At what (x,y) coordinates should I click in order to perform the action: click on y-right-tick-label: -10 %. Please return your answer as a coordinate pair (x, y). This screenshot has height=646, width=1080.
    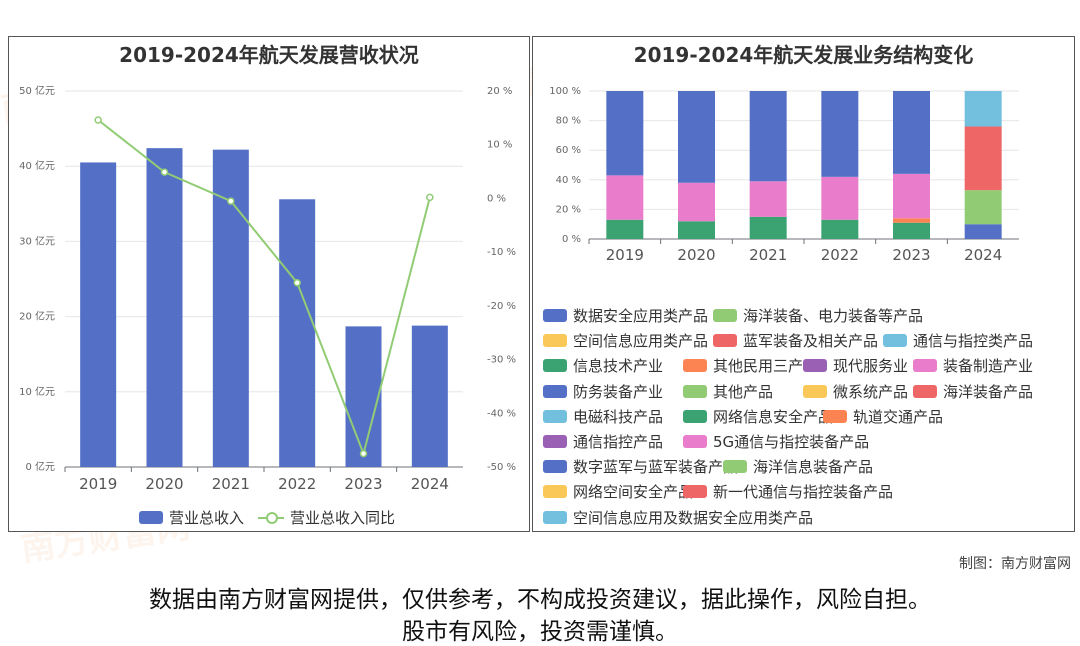
    Looking at the image, I should click on (501, 252).